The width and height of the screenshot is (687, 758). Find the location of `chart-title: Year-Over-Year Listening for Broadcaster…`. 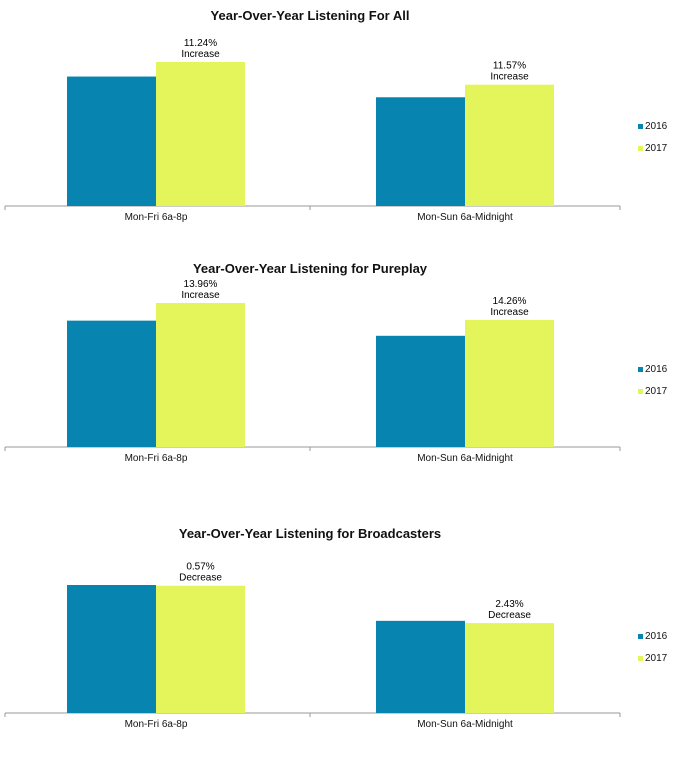

chart-title: Year-Over-Year Listening for Broadcaster… is located at coordinates (310, 533).